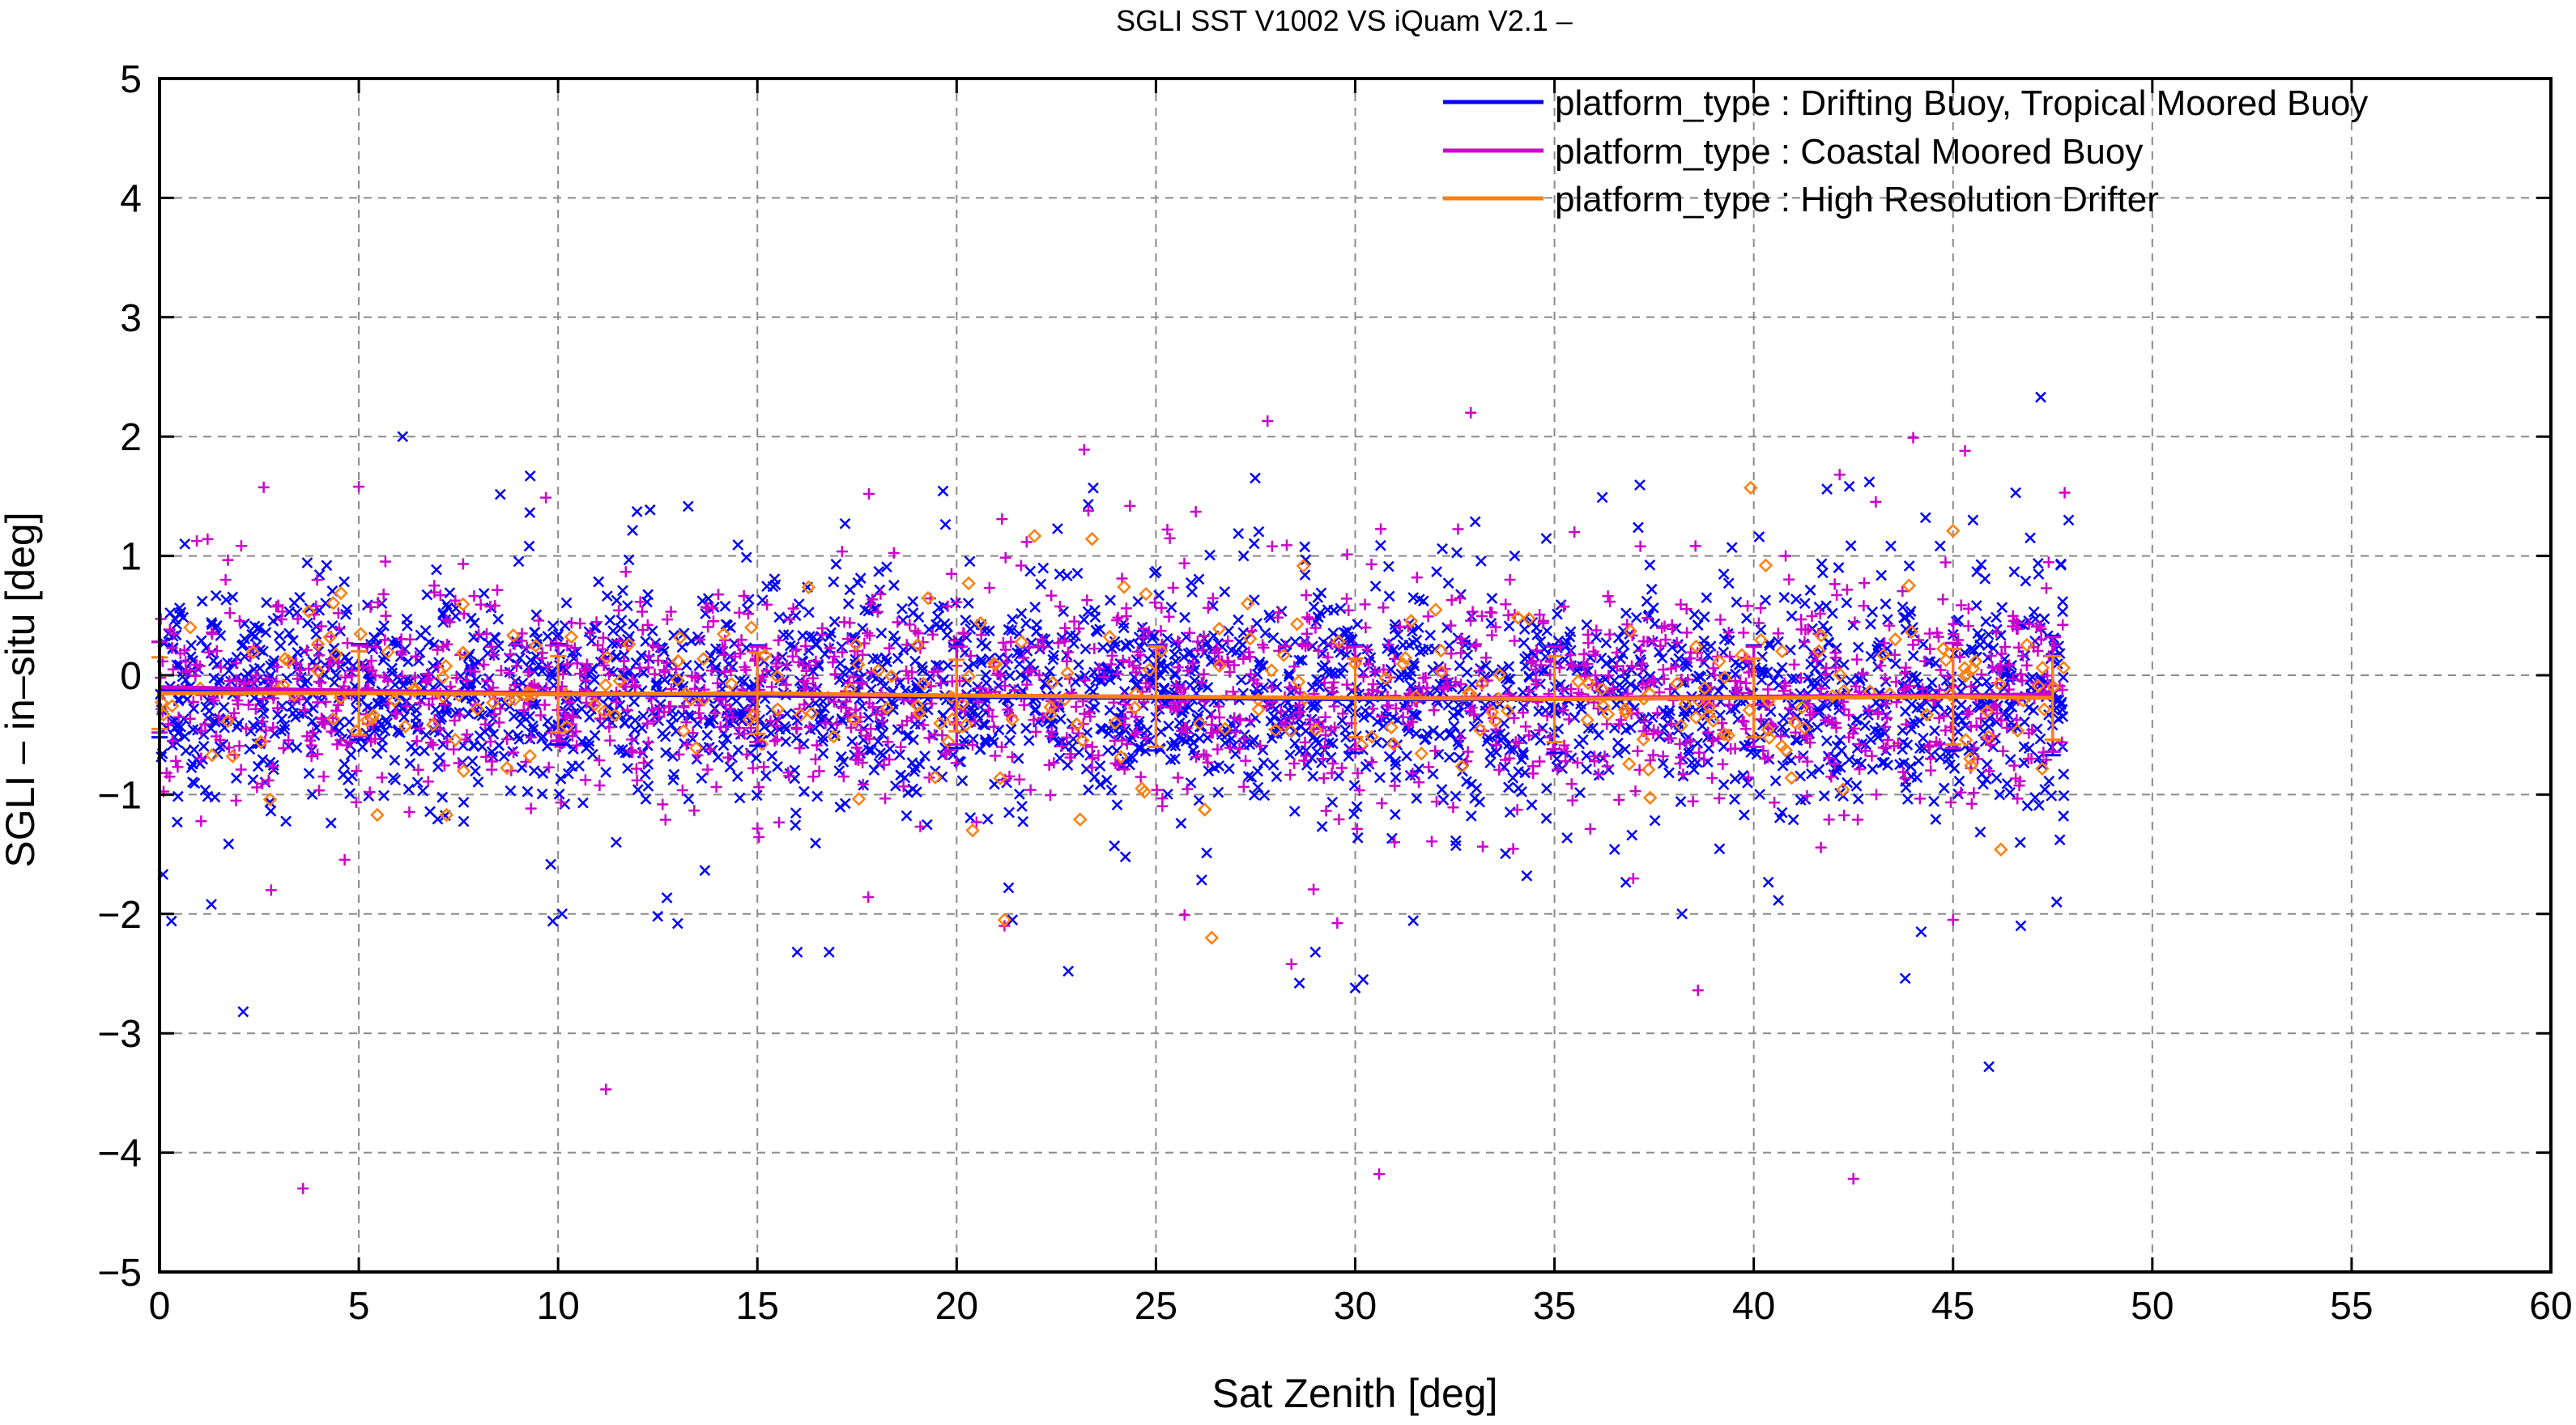 The width and height of the screenshot is (2576, 1425). Describe the element at coordinates (160, 1306) in the screenshot. I see `x-tick-label: 0` at that location.